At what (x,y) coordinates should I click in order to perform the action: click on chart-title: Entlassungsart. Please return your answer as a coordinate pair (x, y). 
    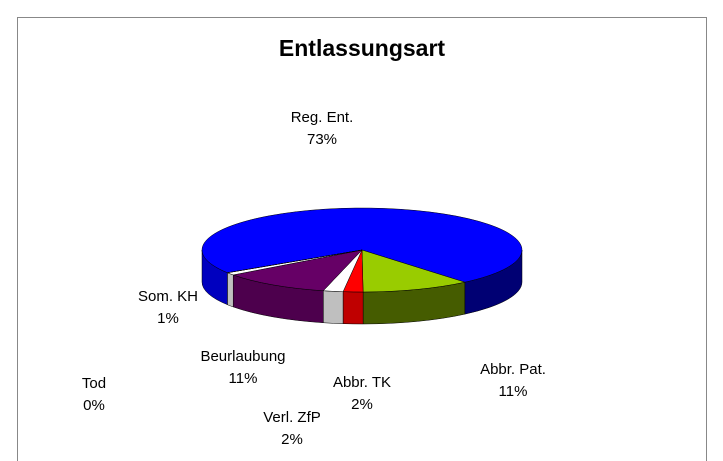
    Looking at the image, I should click on (362, 48).